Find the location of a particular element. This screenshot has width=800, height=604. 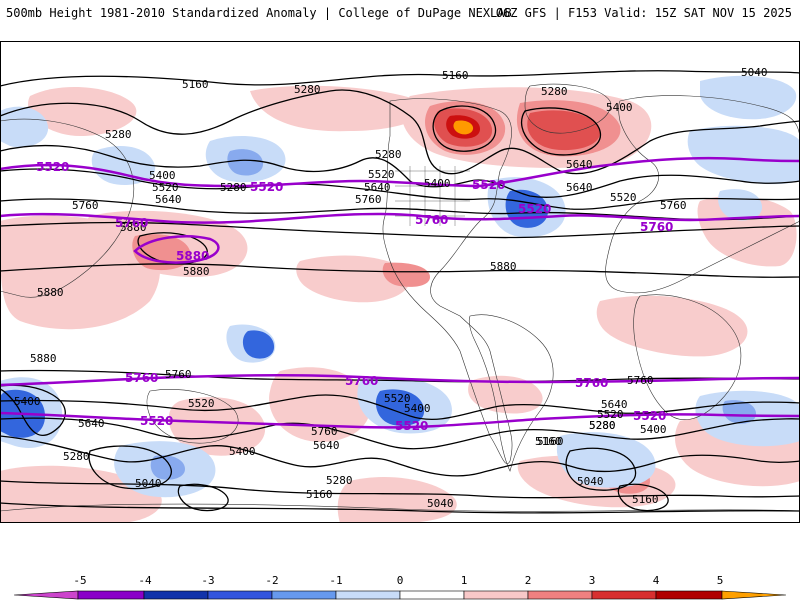

colorbar-tick-label: 1 is located at coordinates (464, 580).